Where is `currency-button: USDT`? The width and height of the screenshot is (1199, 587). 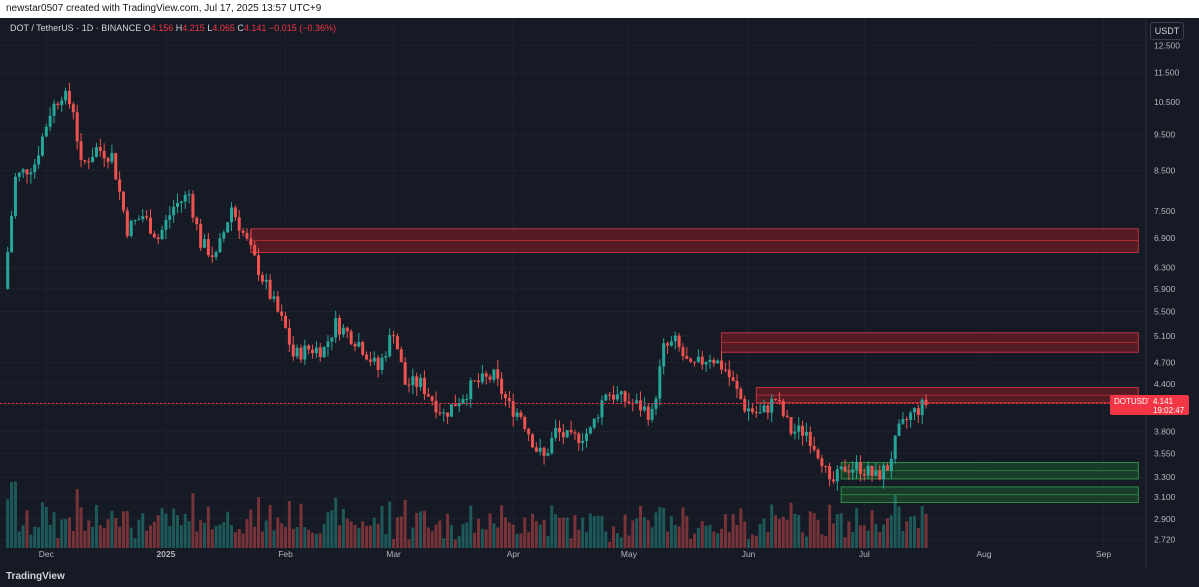 currency-button: USDT is located at coordinates (1167, 31).